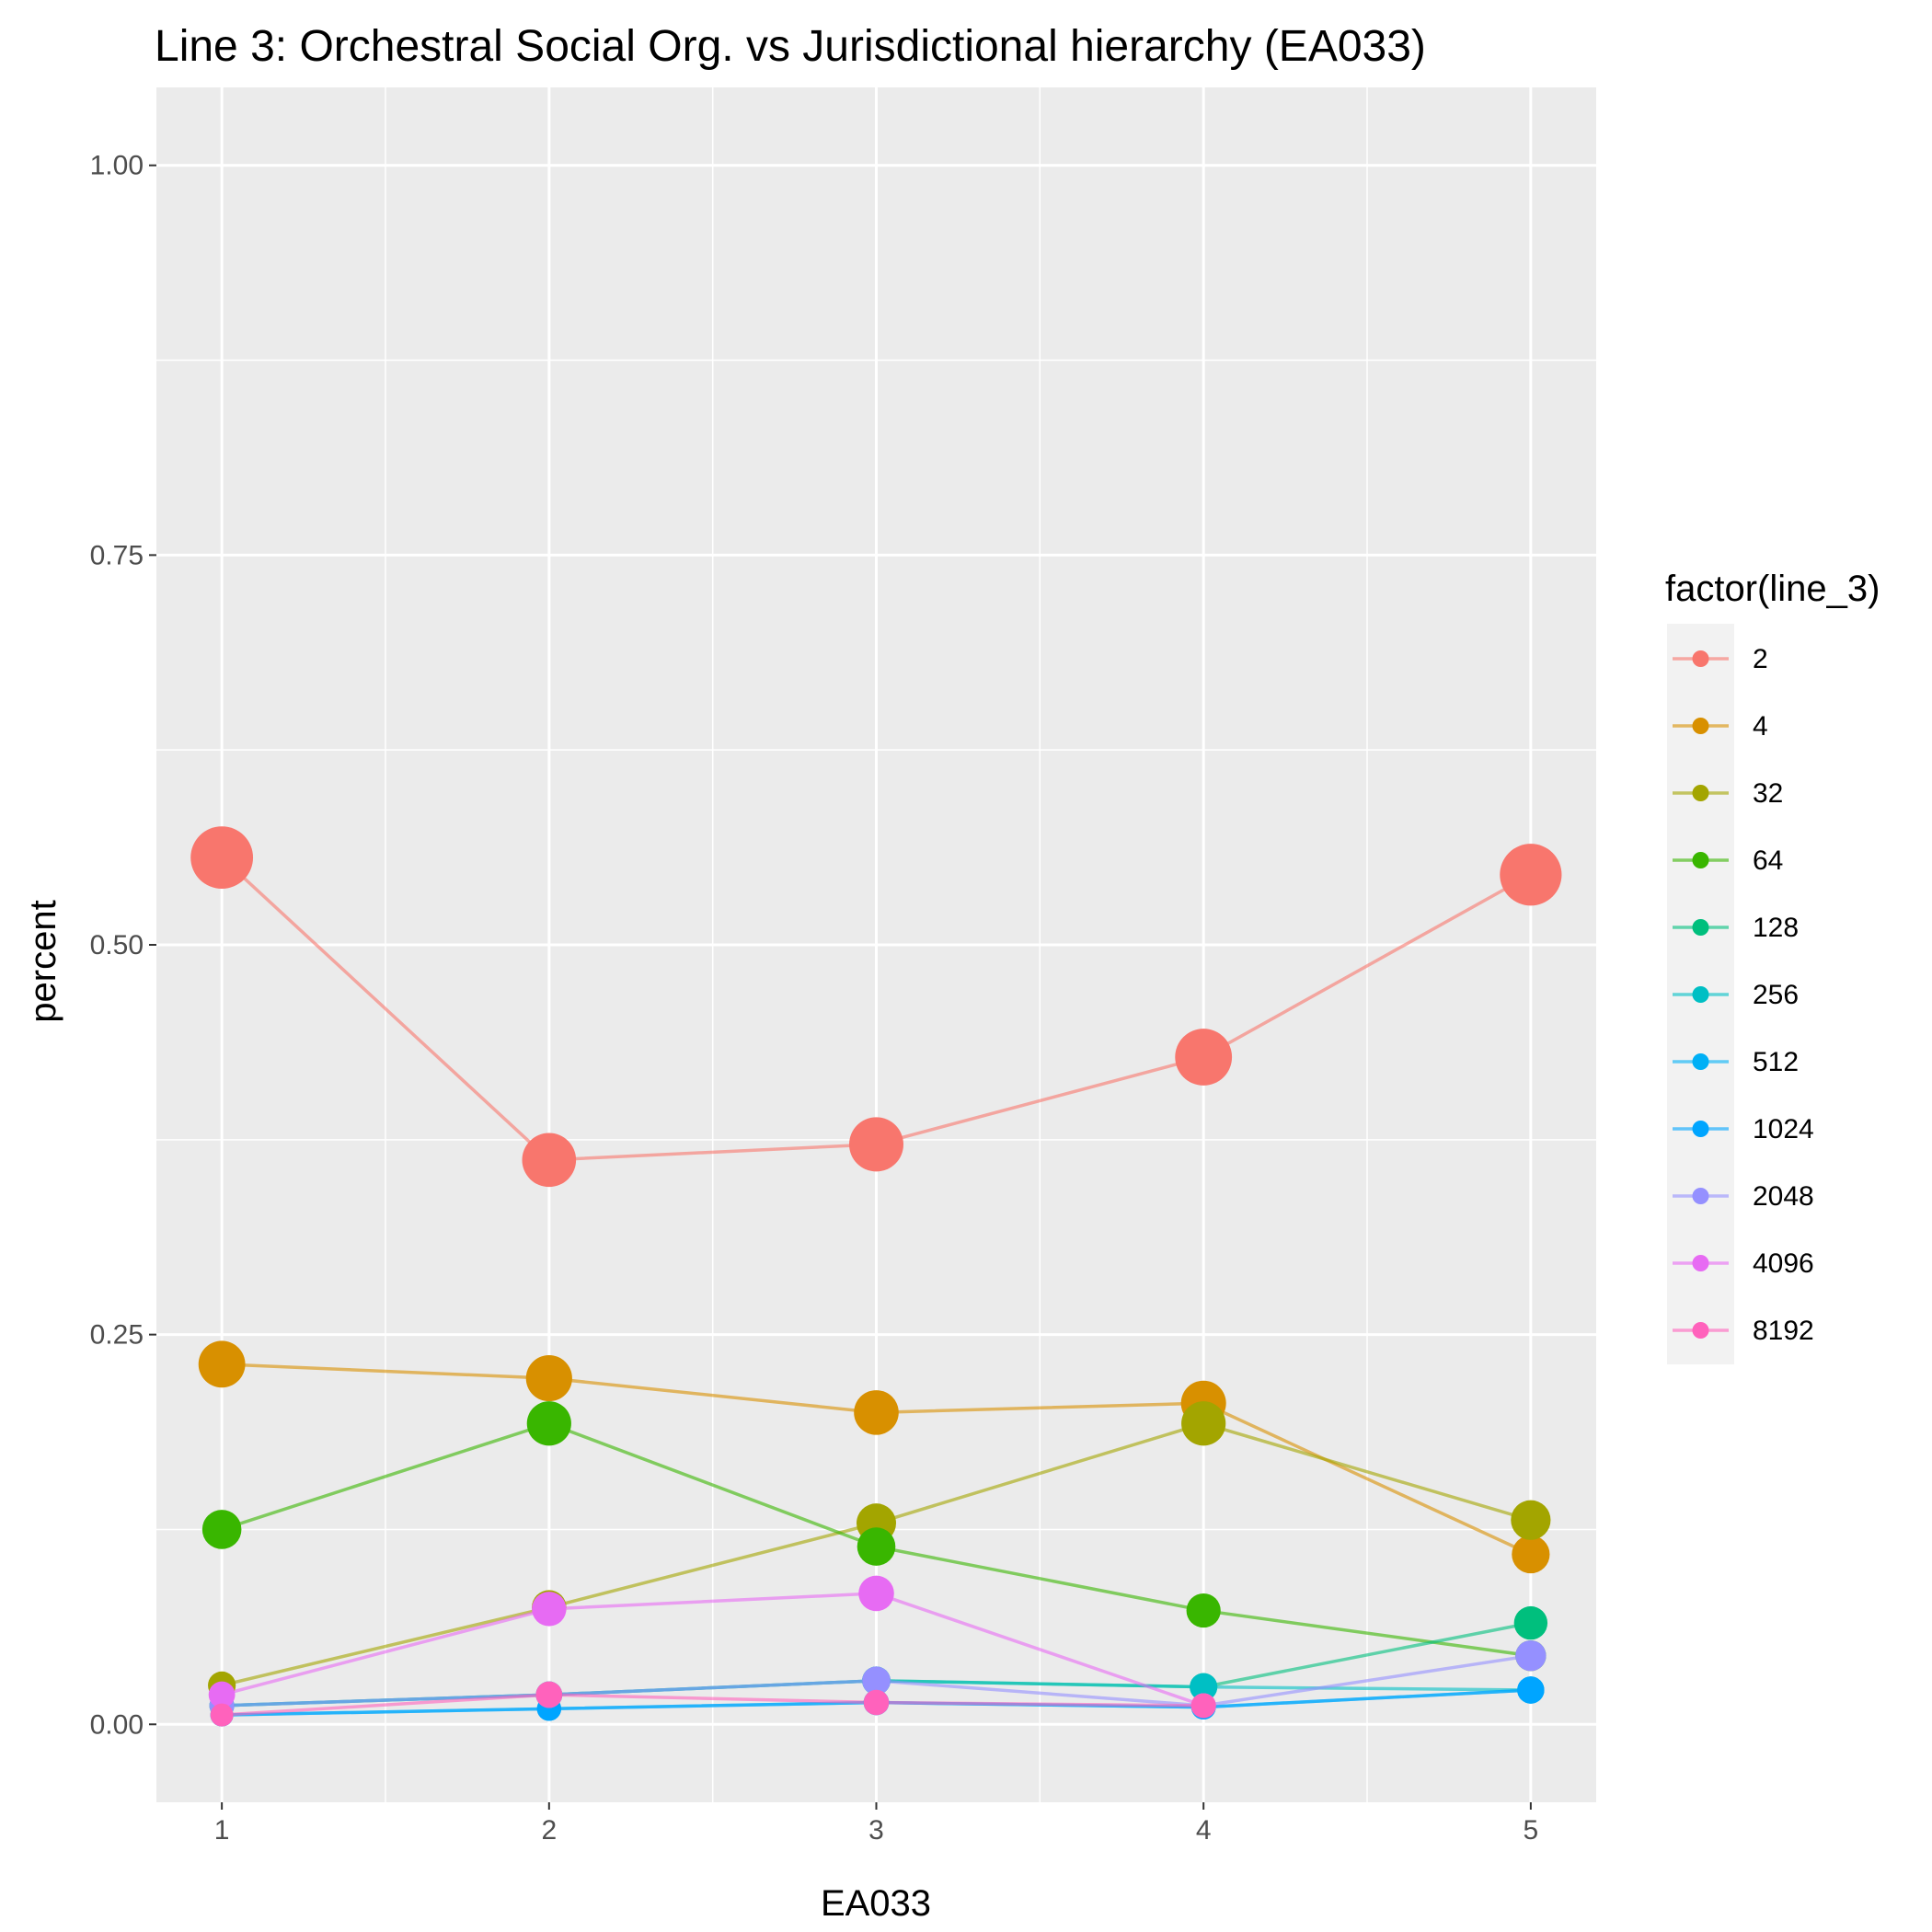  What do you see at coordinates (1720, 726) in the screenshot?
I see `legend-item: 4` at bounding box center [1720, 726].